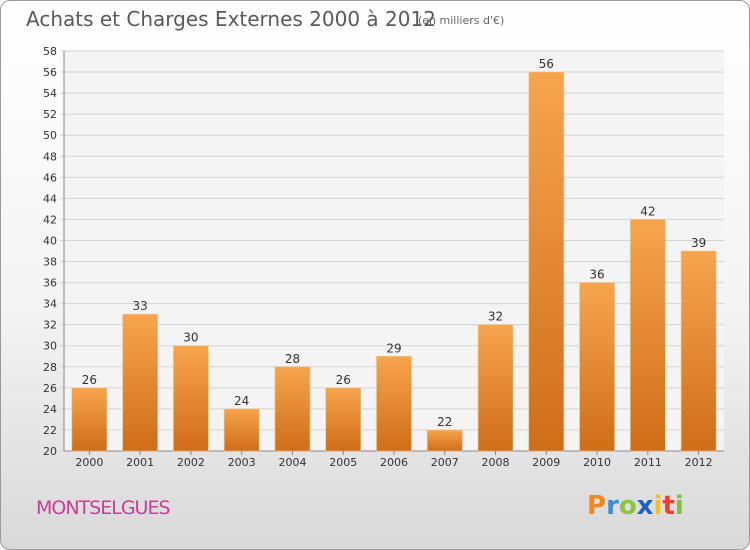 The width and height of the screenshot is (750, 550). What do you see at coordinates (546, 64) in the screenshot?
I see `bar-value-label: 56` at bounding box center [546, 64].